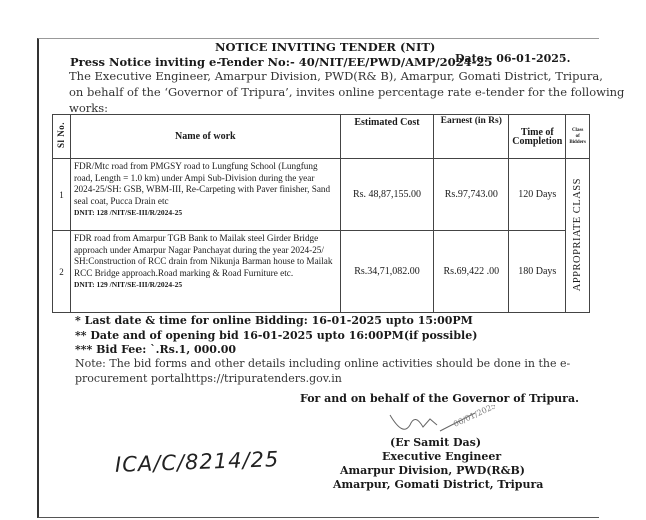 This screenshot has height=520, width=646. I want to click on header-name: Name of work, so click(205, 136).